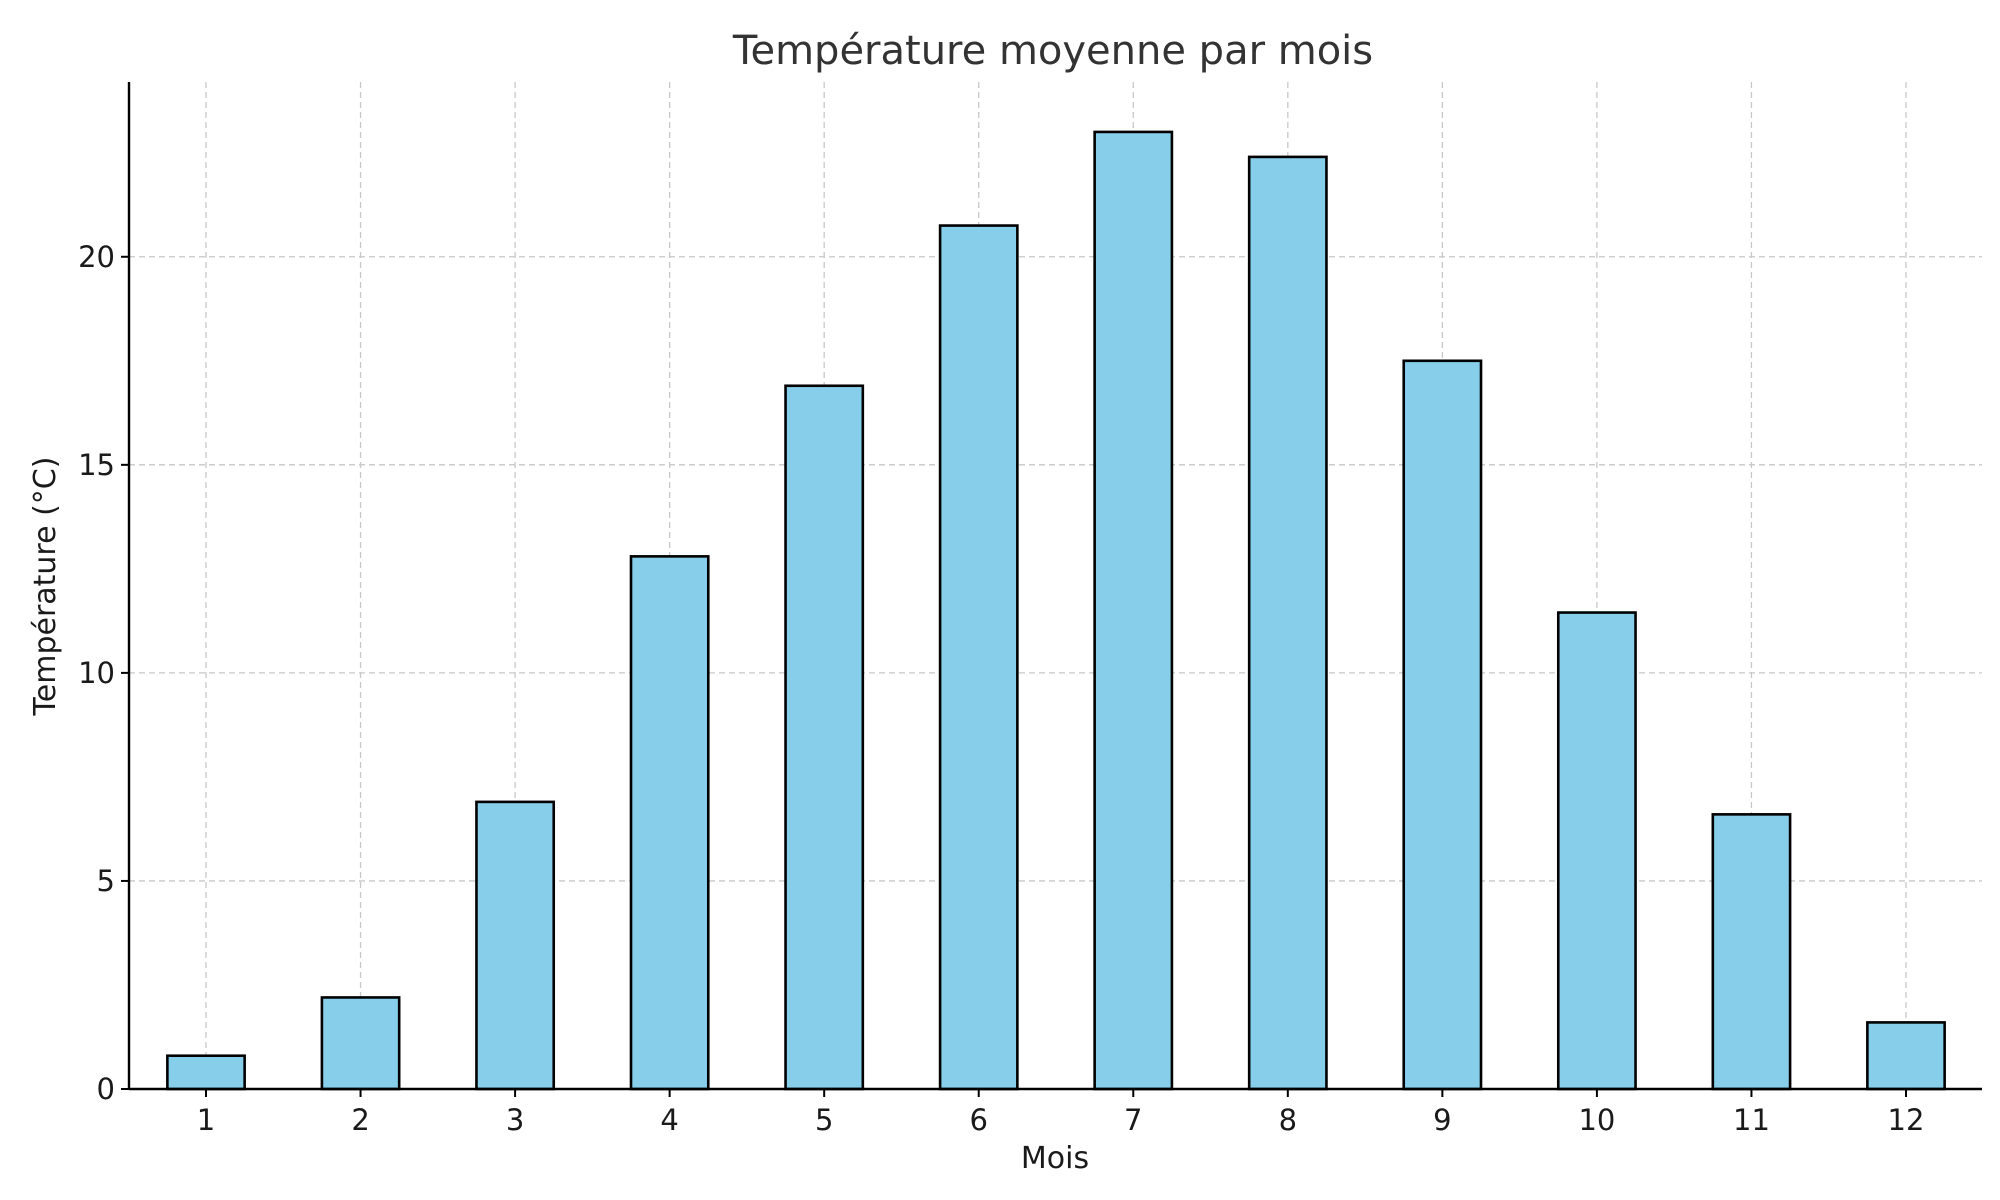 This screenshot has width=2000, height=1200. What do you see at coordinates (106, 881) in the screenshot?
I see `y-tick-label: 5` at bounding box center [106, 881].